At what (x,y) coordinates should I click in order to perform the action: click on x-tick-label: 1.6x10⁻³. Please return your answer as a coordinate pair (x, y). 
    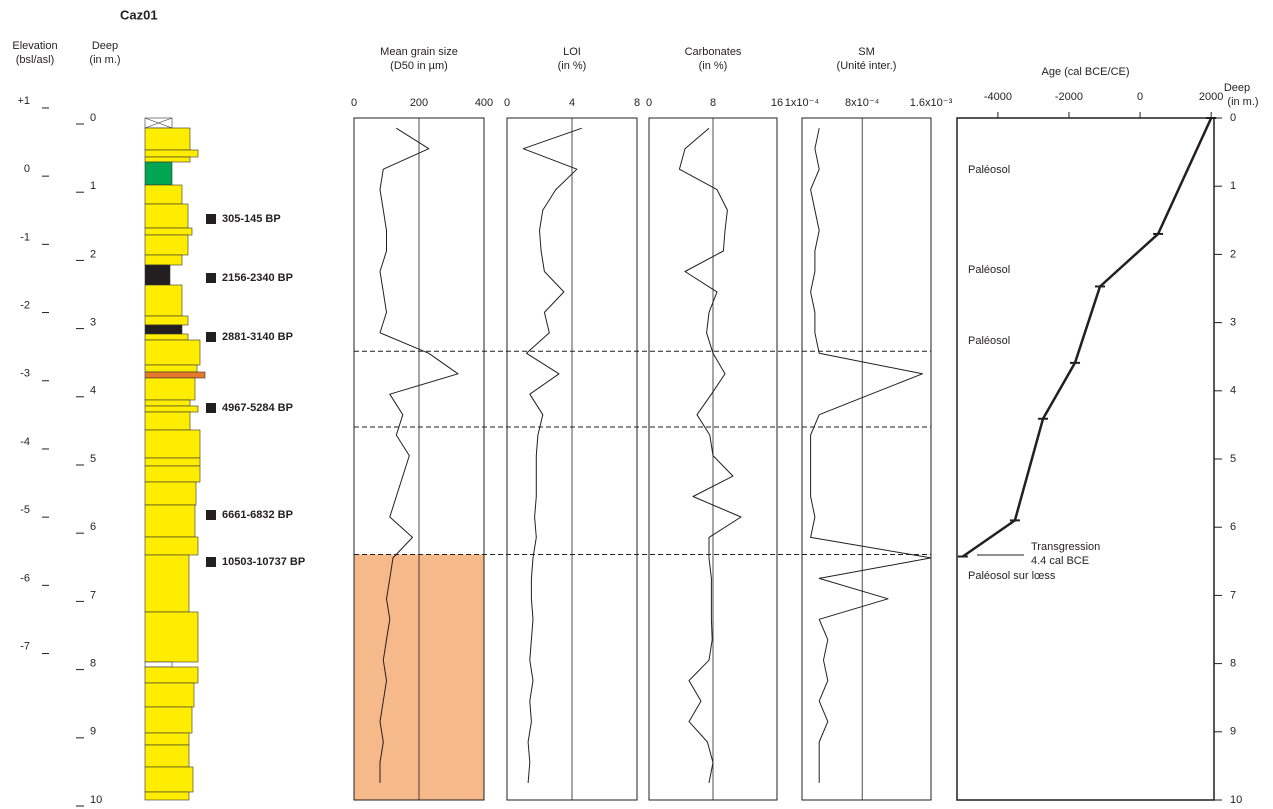
    Looking at the image, I should click on (931, 103).